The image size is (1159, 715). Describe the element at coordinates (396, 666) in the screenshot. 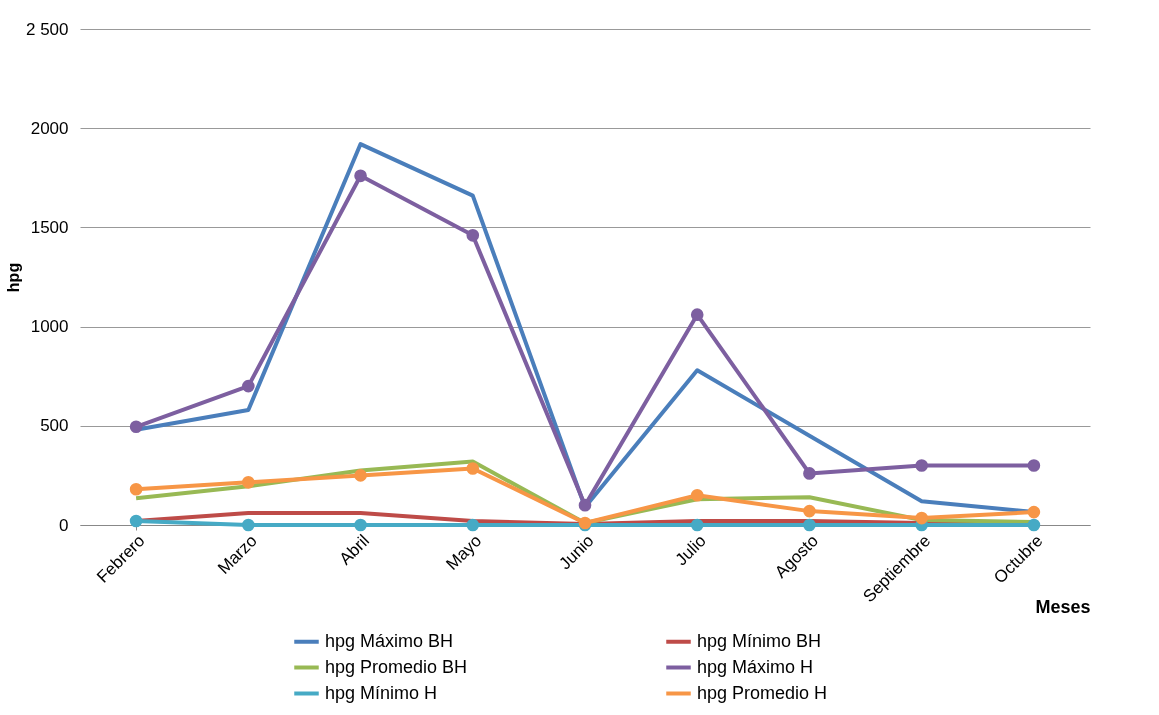

I see `legend-label: hpg Promedio BH` at that location.